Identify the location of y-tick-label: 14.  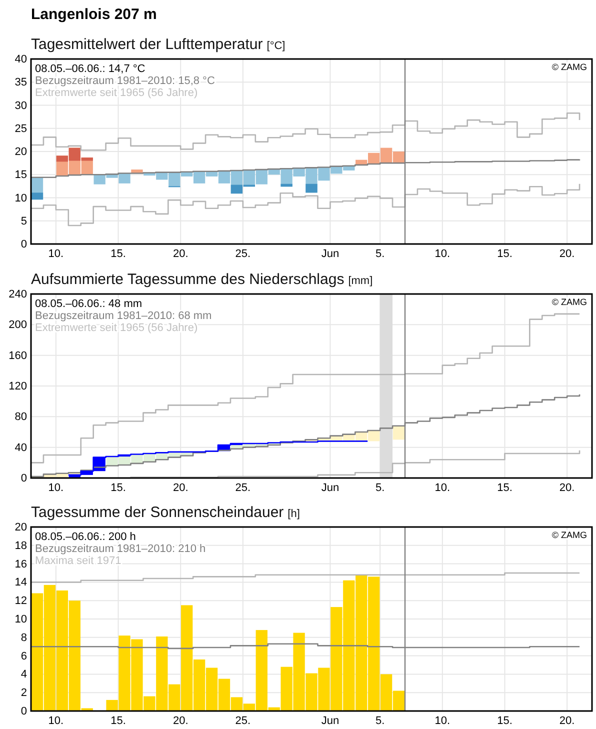
(20, 582).